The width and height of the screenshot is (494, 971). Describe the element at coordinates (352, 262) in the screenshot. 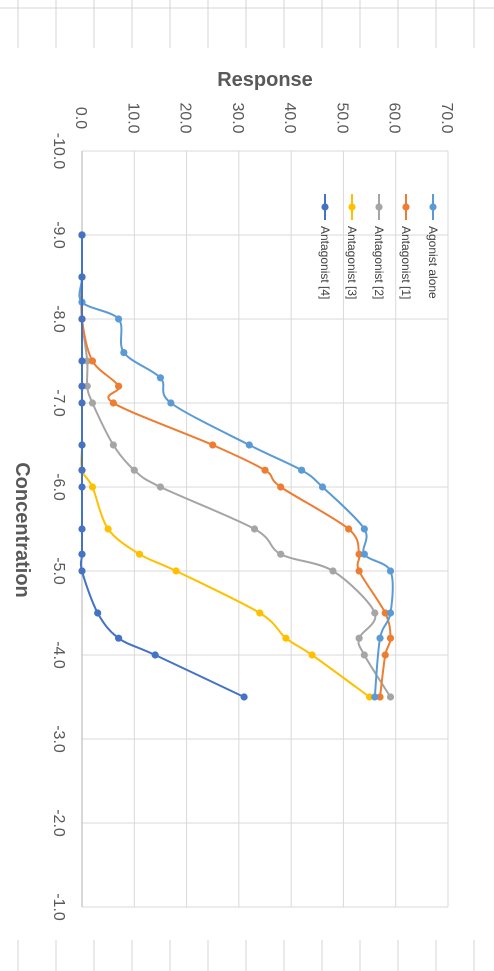

I see `legend-label: Antagonist [3]` at that location.